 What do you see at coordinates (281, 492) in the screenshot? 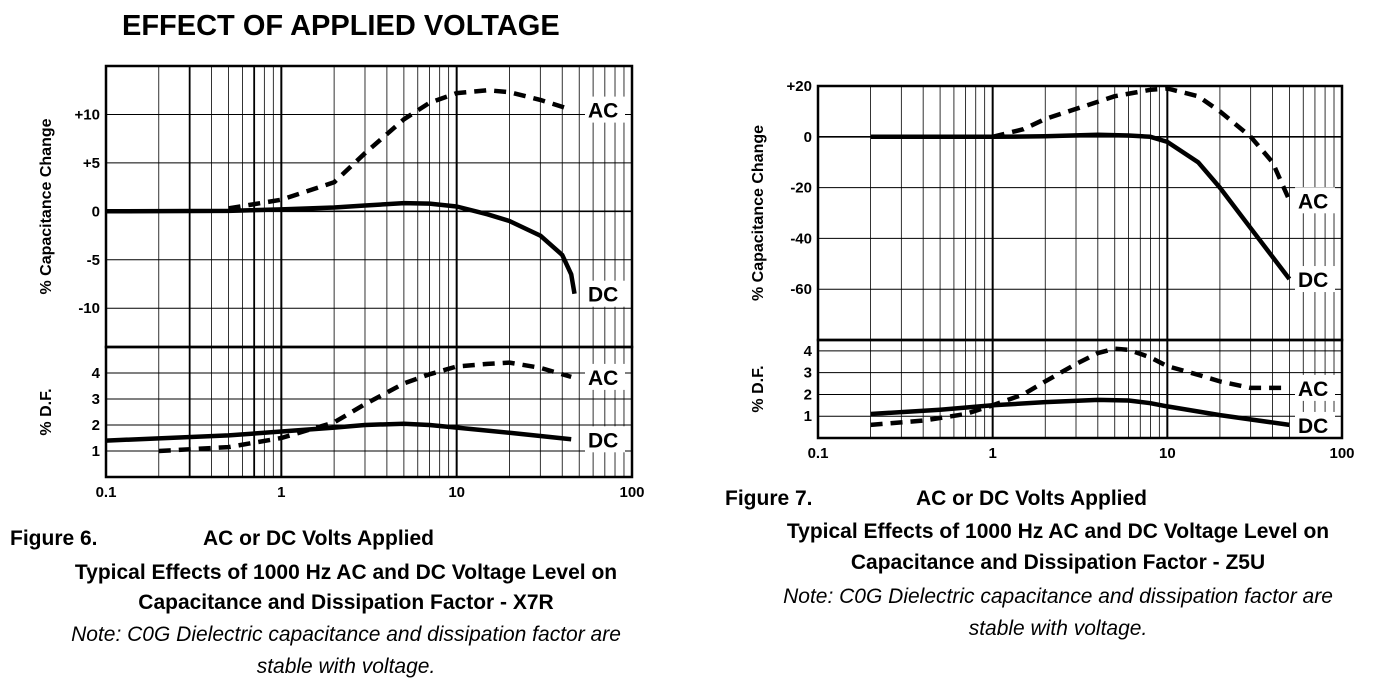
I see `fig6-x-tick-label: 1` at bounding box center [281, 492].